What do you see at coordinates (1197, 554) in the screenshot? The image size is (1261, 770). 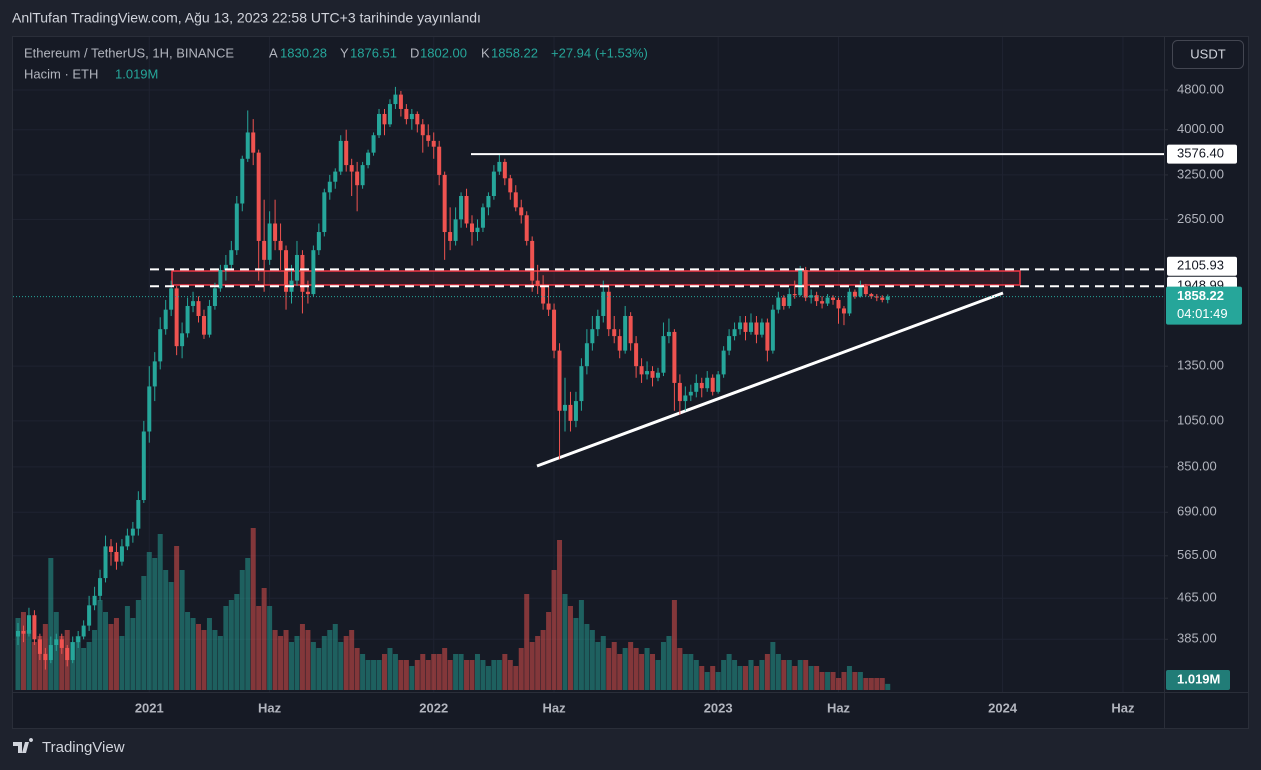 I see `y-tick-label: 565.00` at bounding box center [1197, 554].